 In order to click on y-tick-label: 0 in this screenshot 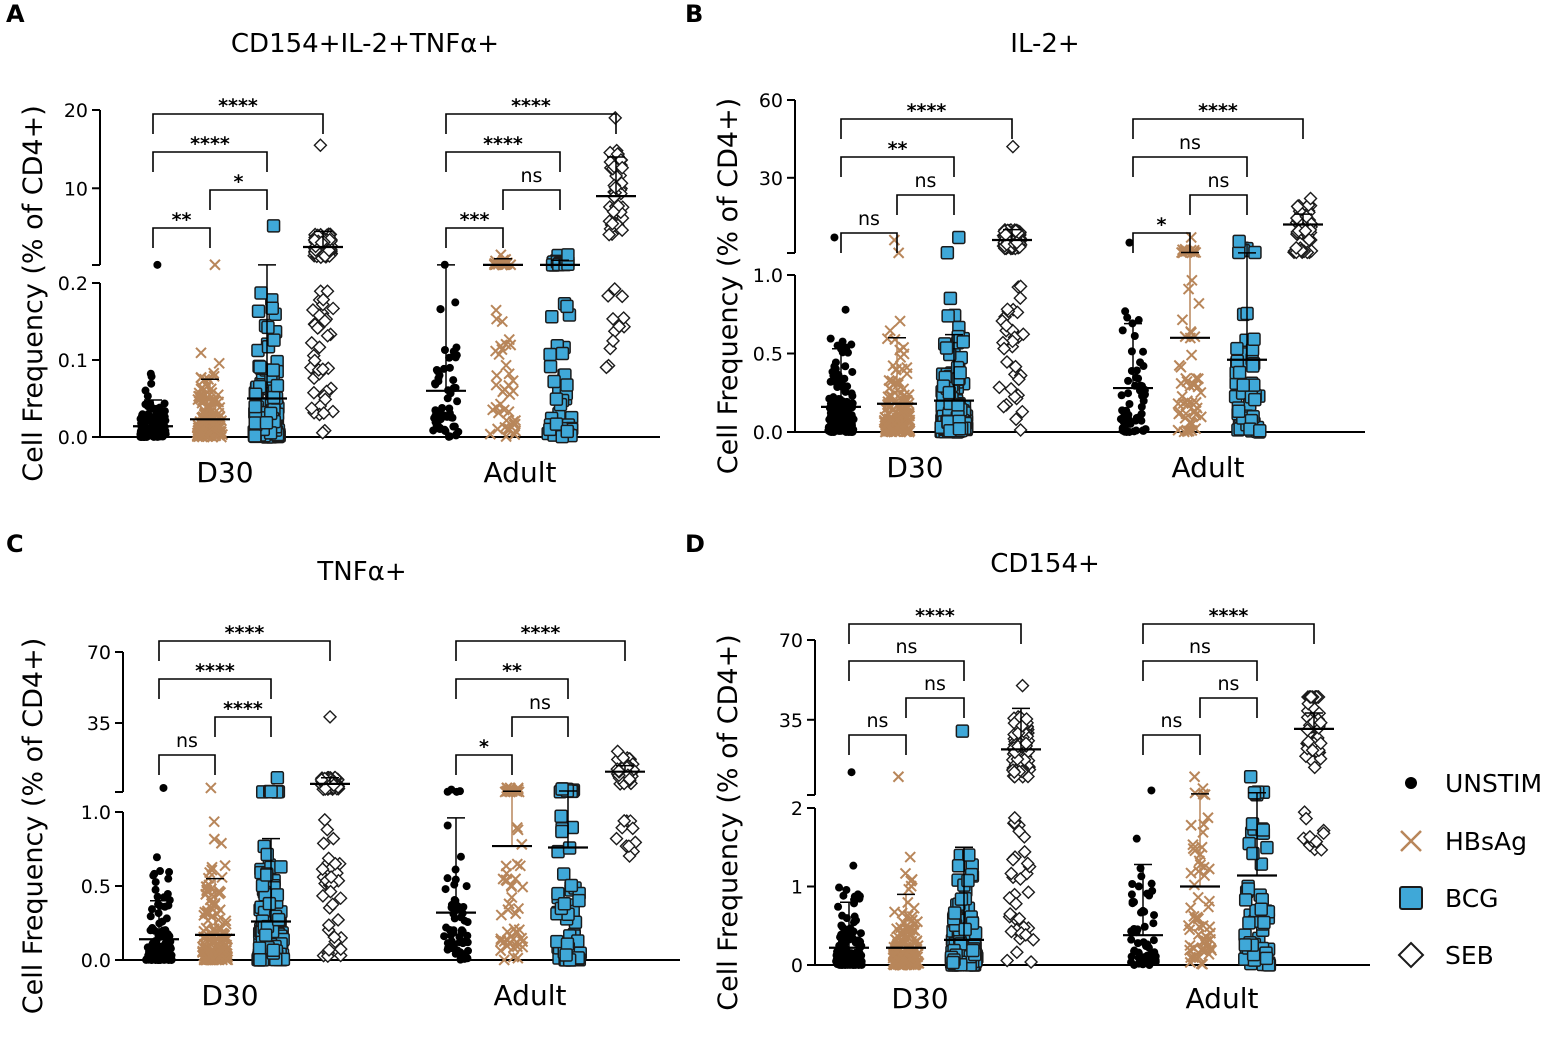, I will do `click(797, 966)`.